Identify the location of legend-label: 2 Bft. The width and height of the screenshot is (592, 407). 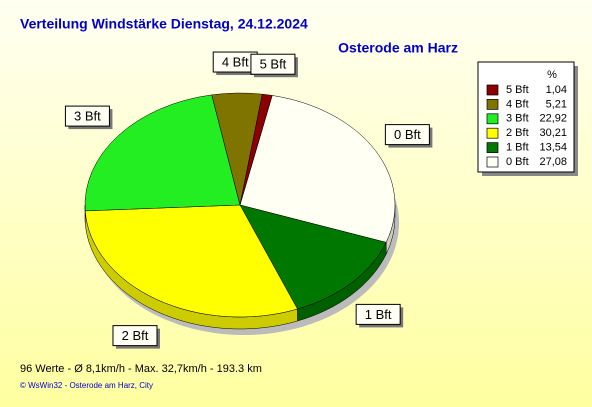
(517, 133).